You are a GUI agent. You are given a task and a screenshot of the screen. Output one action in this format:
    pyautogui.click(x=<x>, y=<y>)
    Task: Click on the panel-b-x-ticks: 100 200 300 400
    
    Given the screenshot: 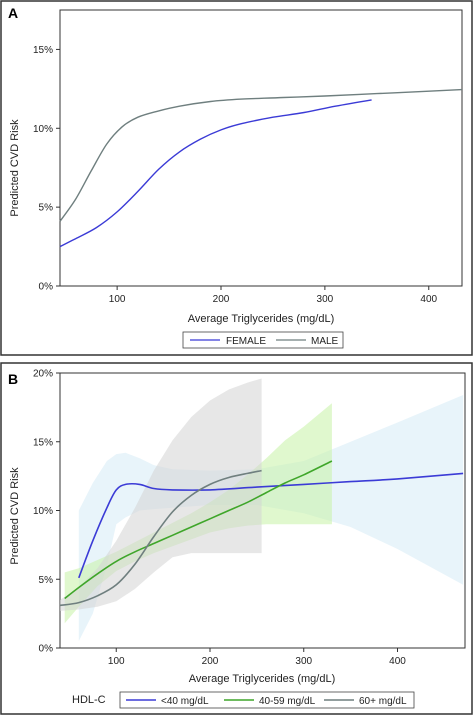 What is the action you would take?
    pyautogui.click(x=257, y=657)
    